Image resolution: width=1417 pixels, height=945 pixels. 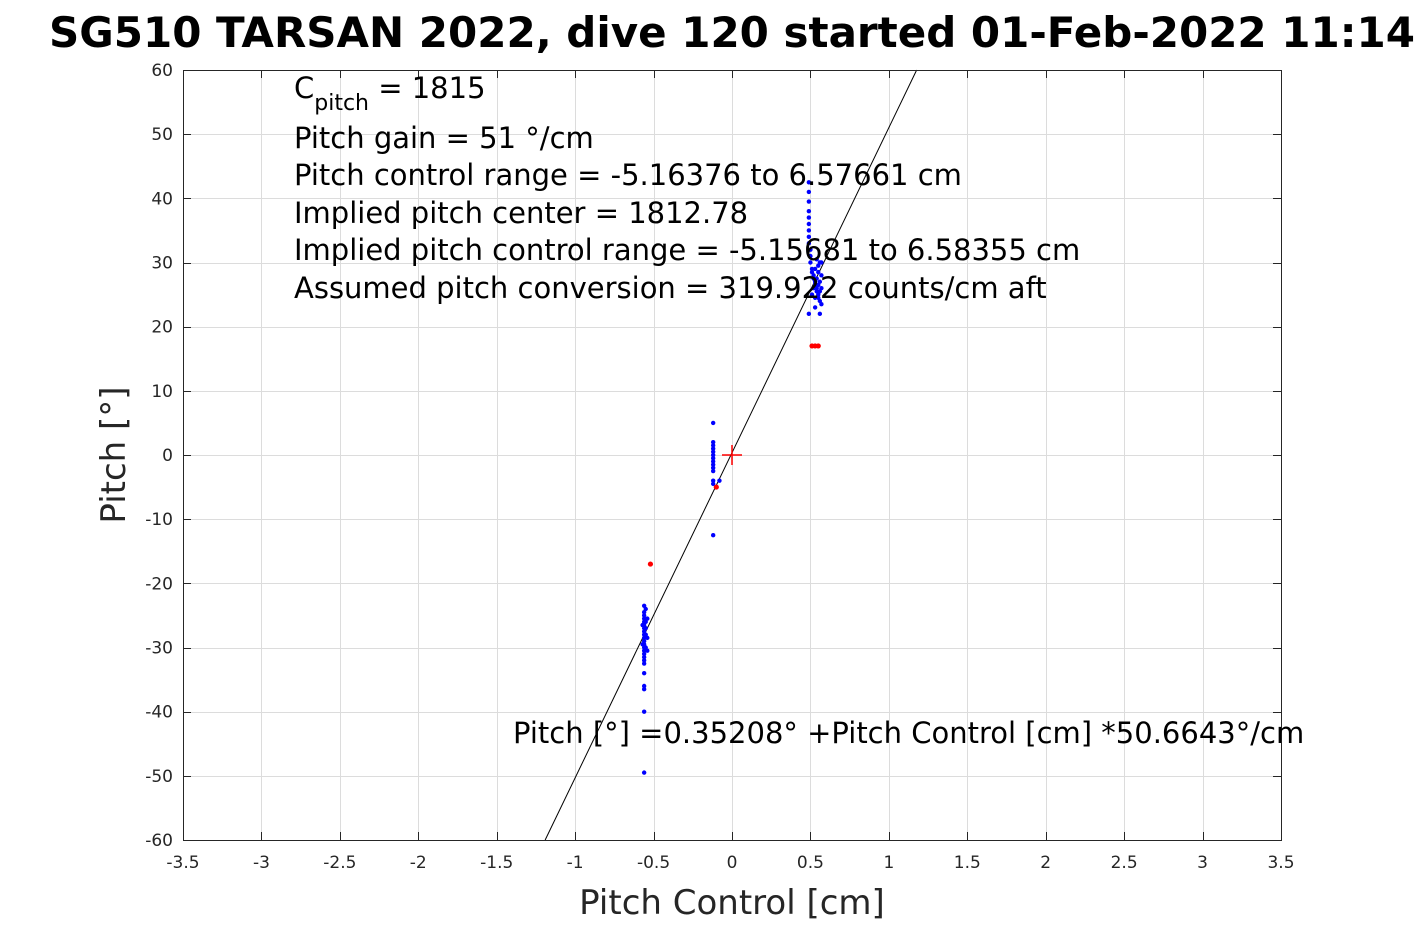 What do you see at coordinates (339, 863) in the screenshot?
I see `x-tick-label: -2.5` at bounding box center [339, 863].